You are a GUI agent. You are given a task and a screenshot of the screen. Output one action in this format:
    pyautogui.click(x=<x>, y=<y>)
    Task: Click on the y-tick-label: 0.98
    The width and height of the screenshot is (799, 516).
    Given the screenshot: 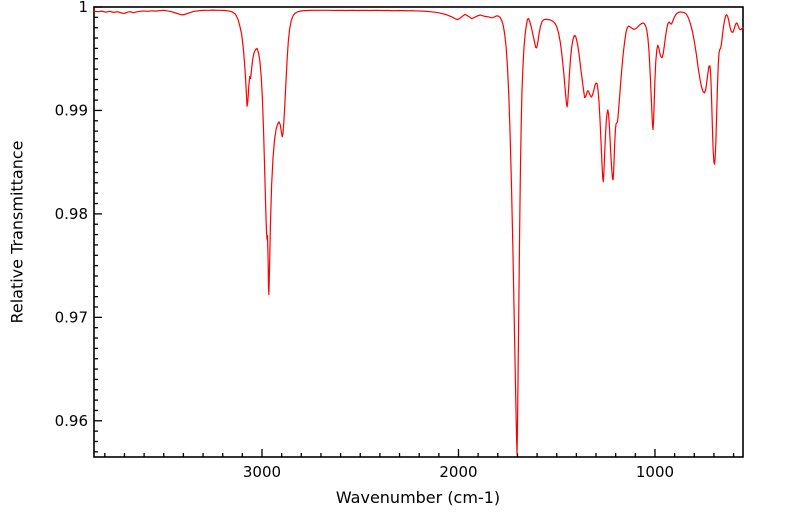 What is the action you would take?
    pyautogui.click(x=71, y=214)
    